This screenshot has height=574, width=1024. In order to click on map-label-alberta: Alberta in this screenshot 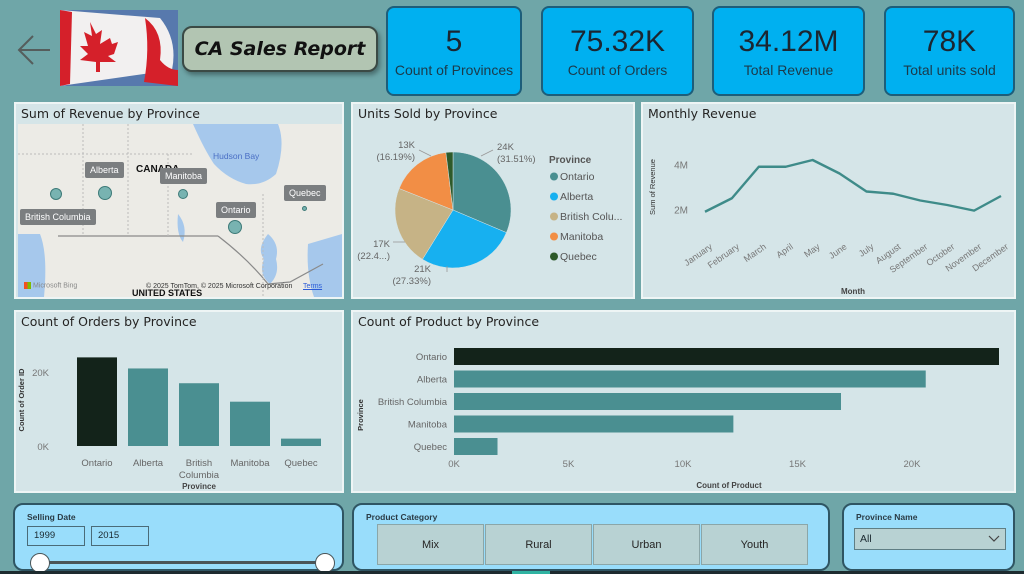, I will do `click(104, 170)`.